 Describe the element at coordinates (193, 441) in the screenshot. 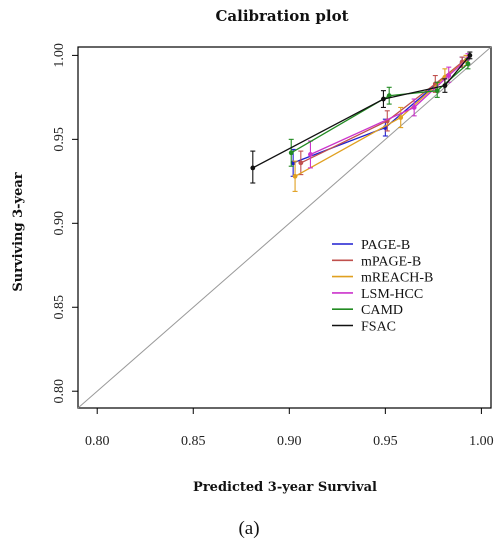

I see `x-tick-label: 0.85` at that location.